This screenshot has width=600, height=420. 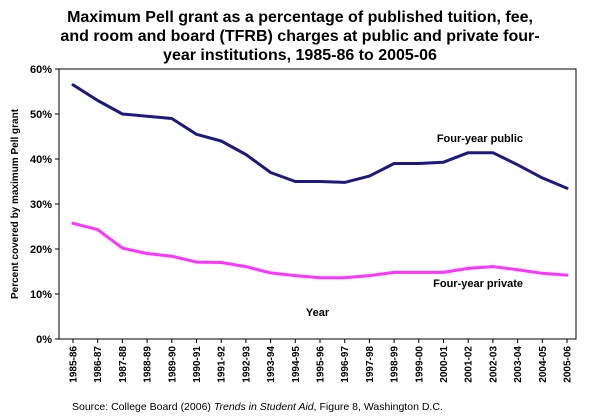 What do you see at coordinates (378, 407) in the screenshot?
I see `source-suffix: , Figure 8, Washington D.C.` at bounding box center [378, 407].